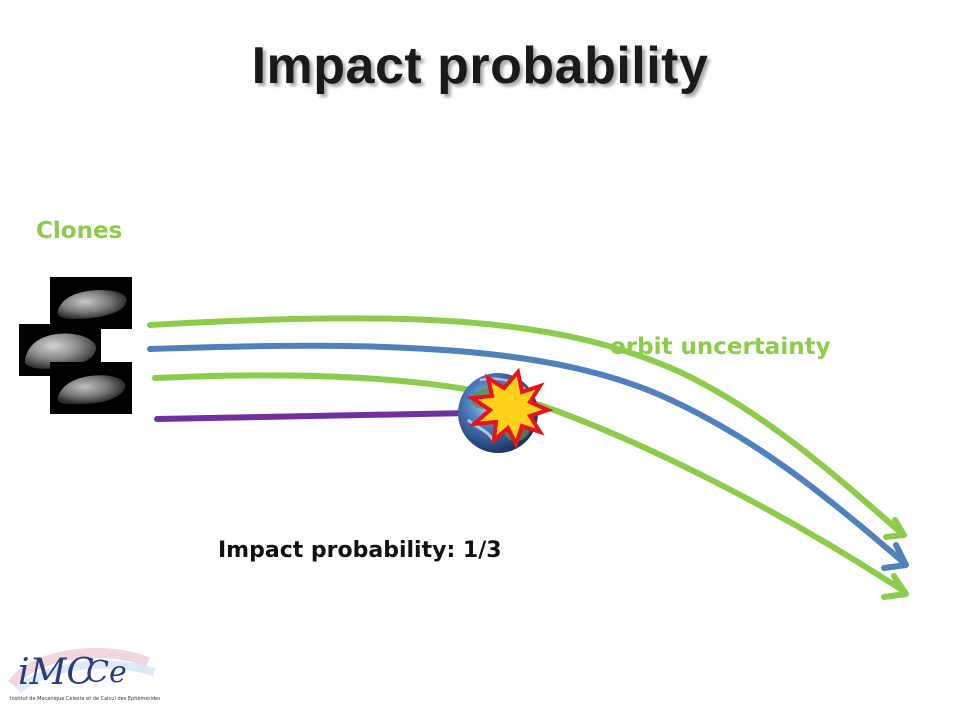  What do you see at coordinates (895, 556) in the screenshot?
I see `arrowhead-nominal` at bounding box center [895, 556].